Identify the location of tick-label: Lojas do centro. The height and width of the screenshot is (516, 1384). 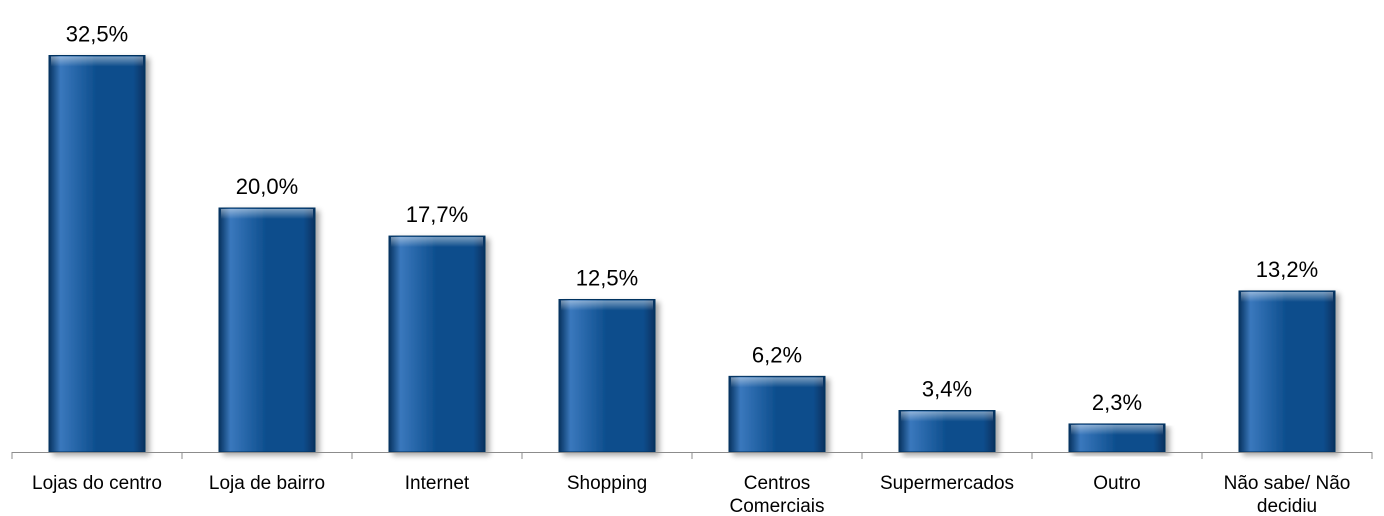
(97, 483).